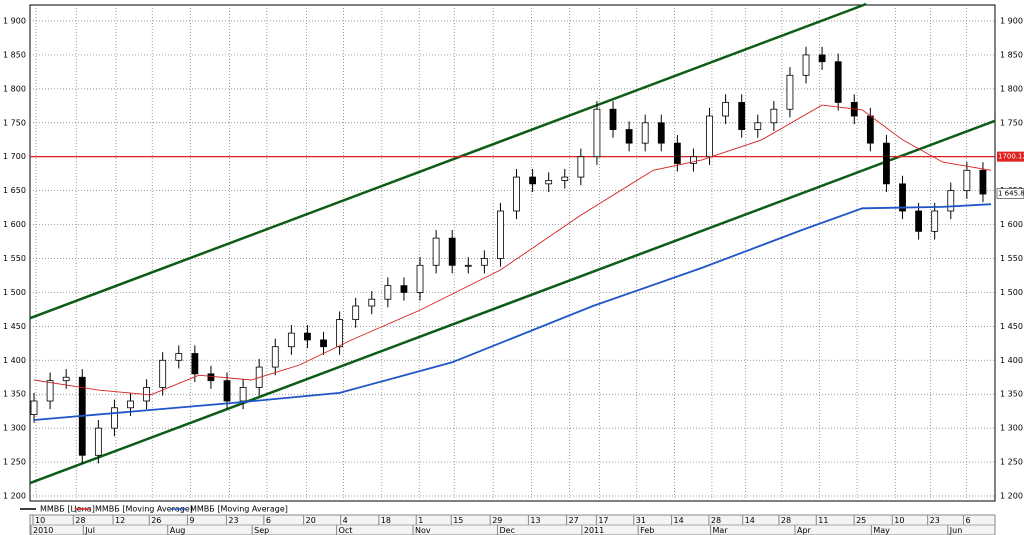  I want to click on y-tick-label-right: 1 850, so click(1011, 54).